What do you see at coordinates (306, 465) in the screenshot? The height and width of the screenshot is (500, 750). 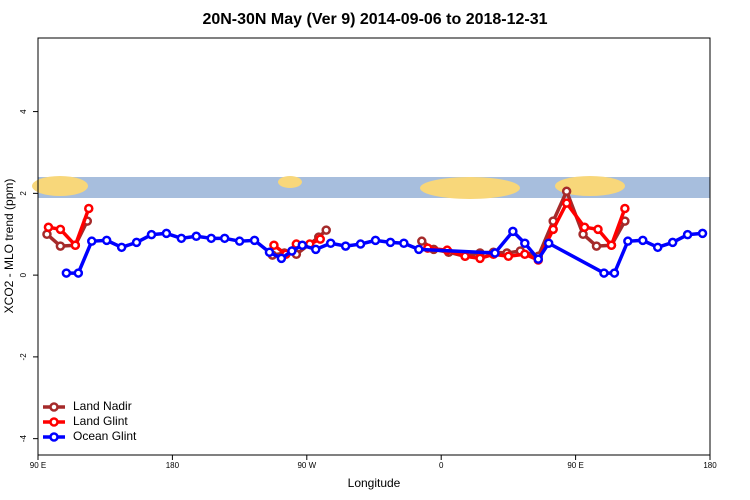 I see `x-tick-label: 90 W` at bounding box center [306, 465].